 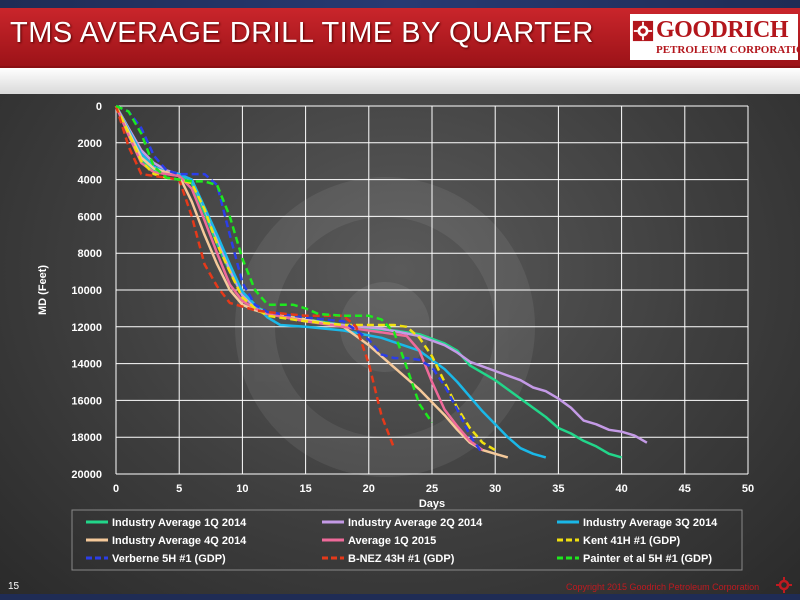 I want to click on y-tick-label: 14000, so click(x=86, y=365).